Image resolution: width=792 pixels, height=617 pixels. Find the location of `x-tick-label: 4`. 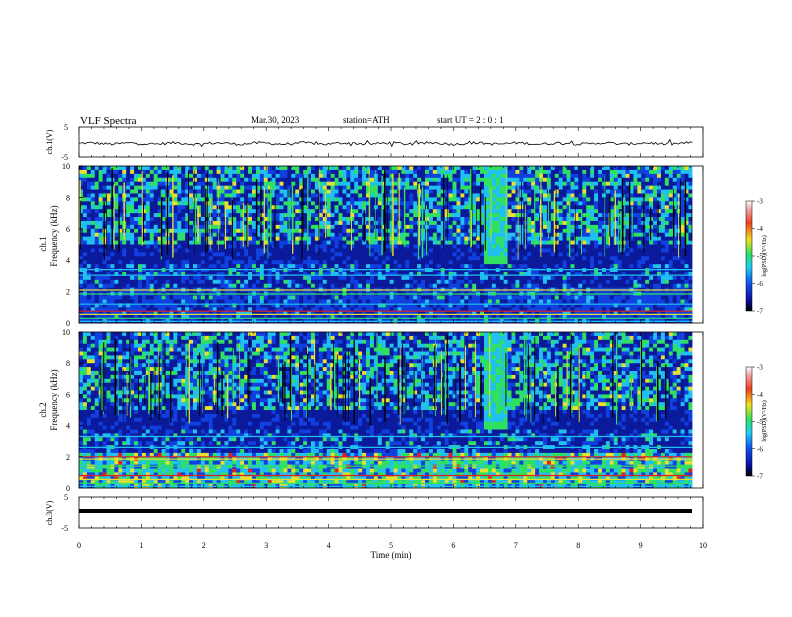

x-tick-label: 4 is located at coordinates (329, 545).